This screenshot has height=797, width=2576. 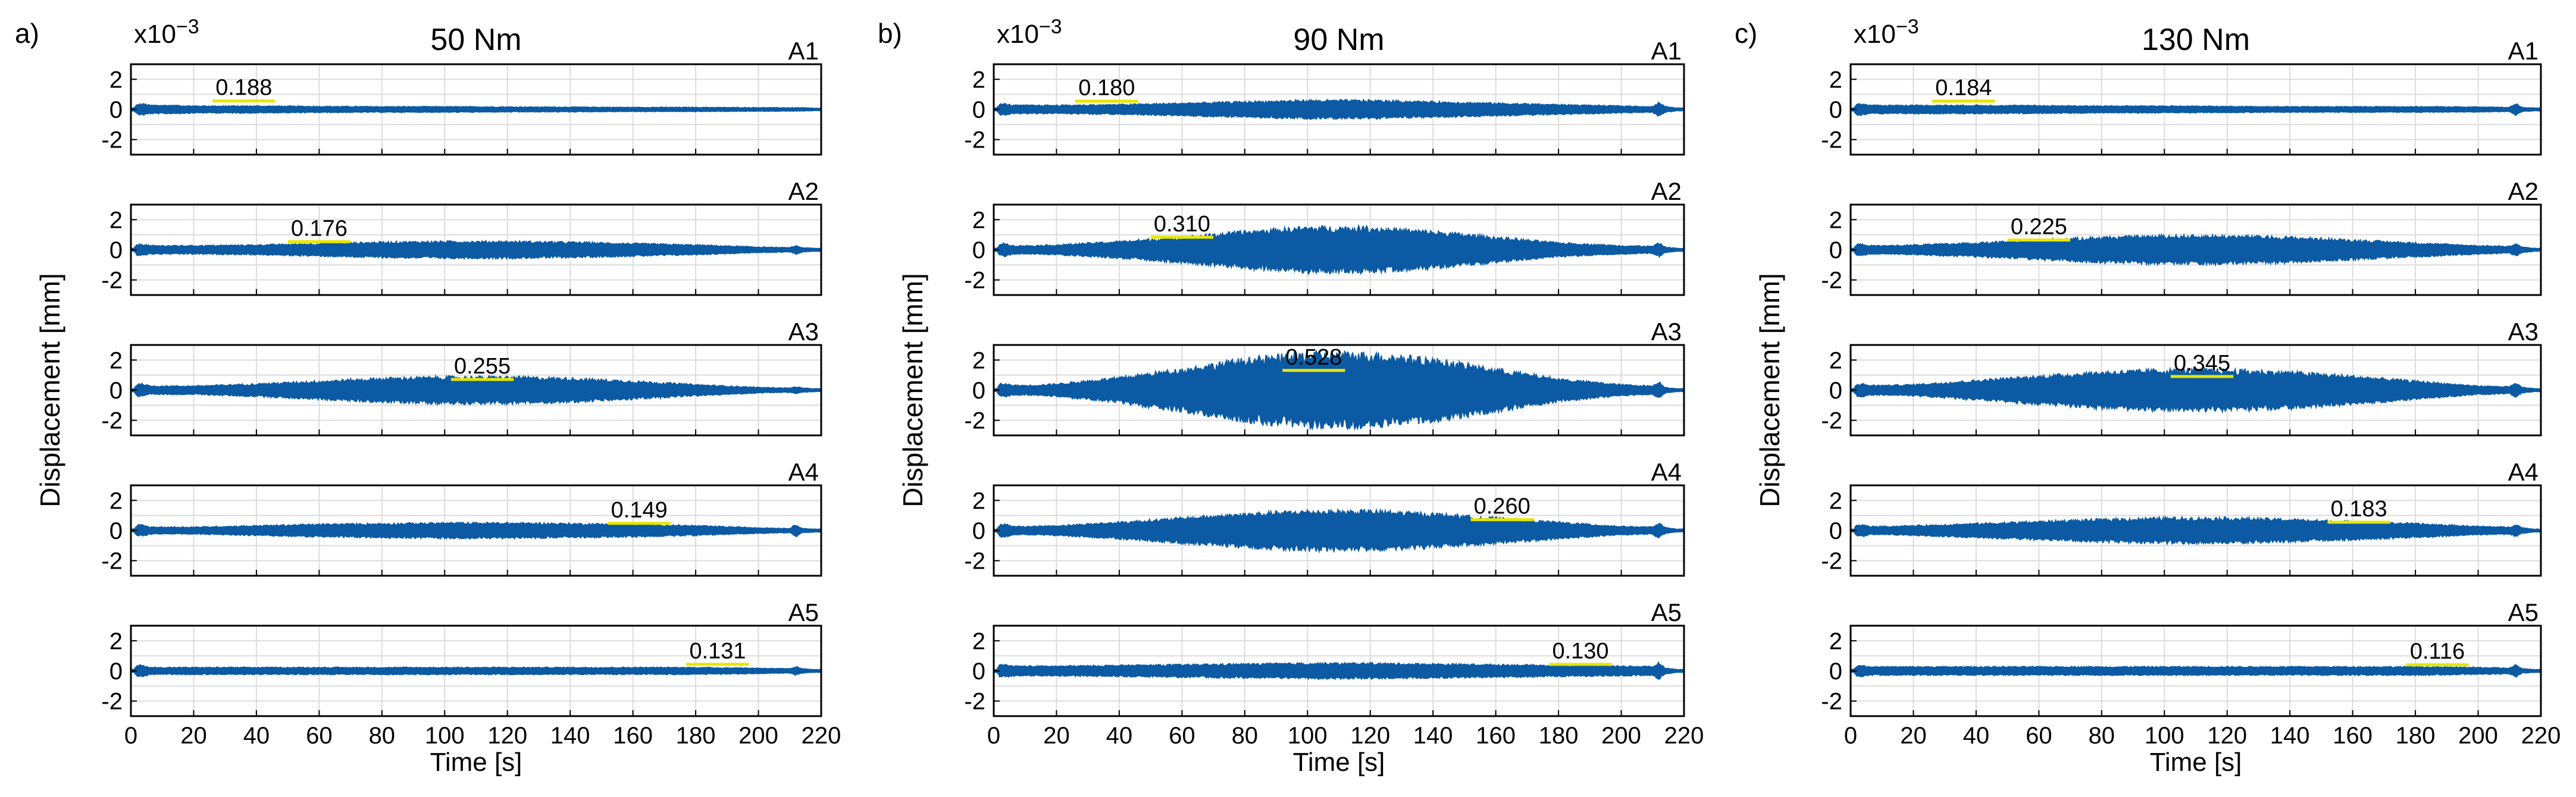 What do you see at coordinates (482, 366) in the screenshot?
I see `rms-label: 0.255` at bounding box center [482, 366].